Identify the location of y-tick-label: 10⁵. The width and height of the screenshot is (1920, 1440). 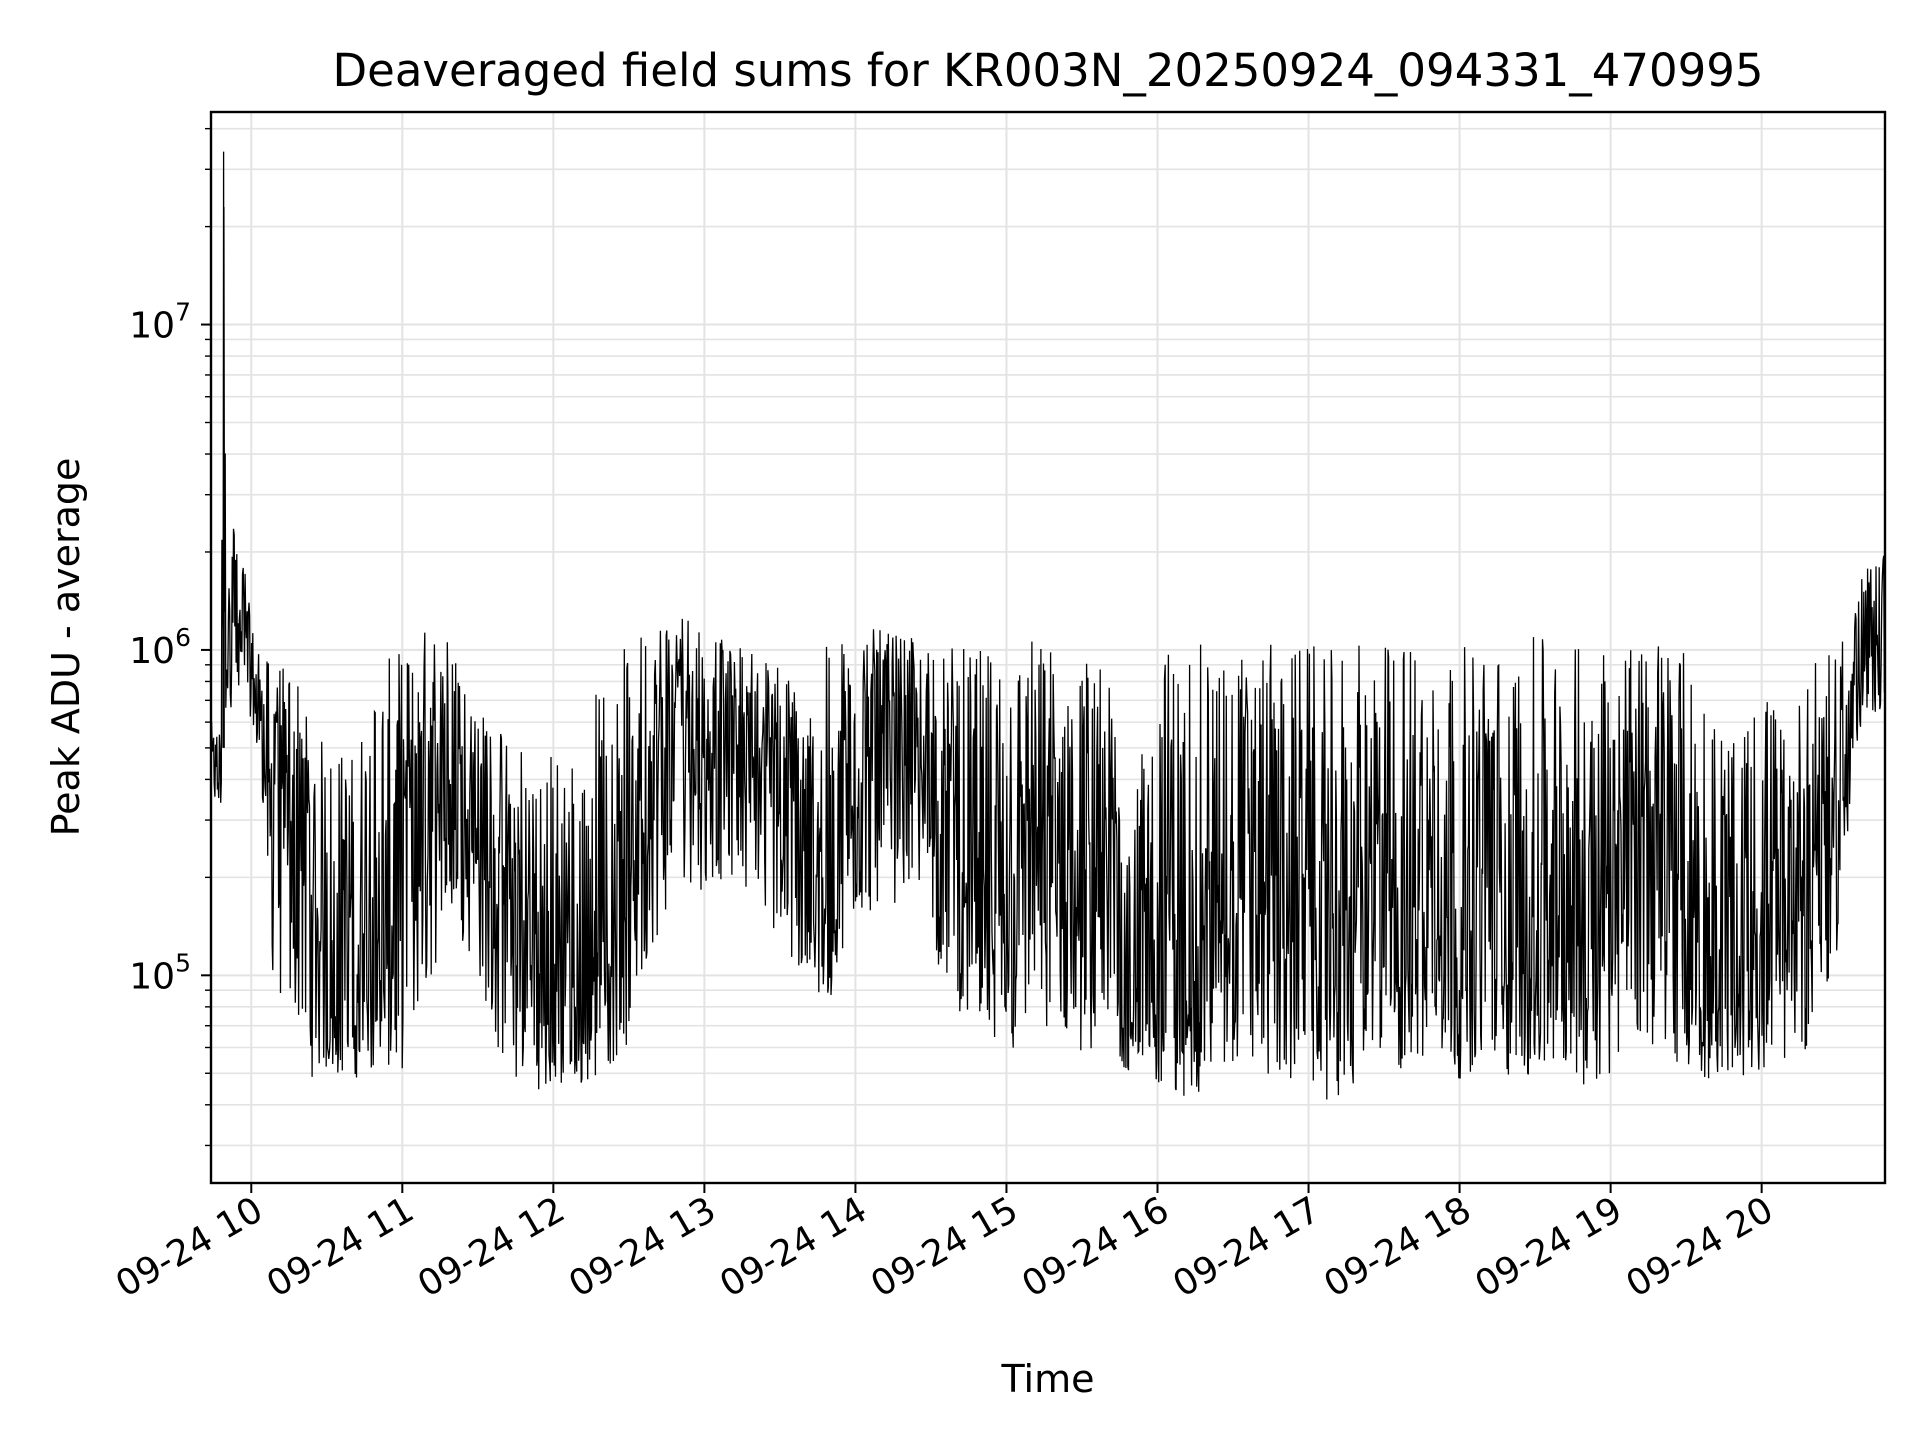
(160, 972).